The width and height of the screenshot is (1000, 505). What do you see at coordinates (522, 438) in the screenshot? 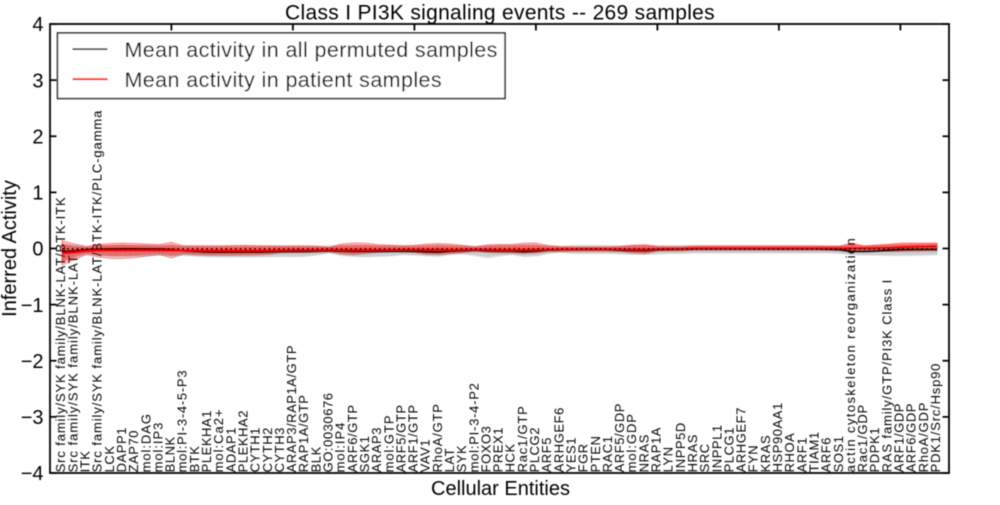
I see `svg-text: Rac1/GTP` at bounding box center [522, 438].